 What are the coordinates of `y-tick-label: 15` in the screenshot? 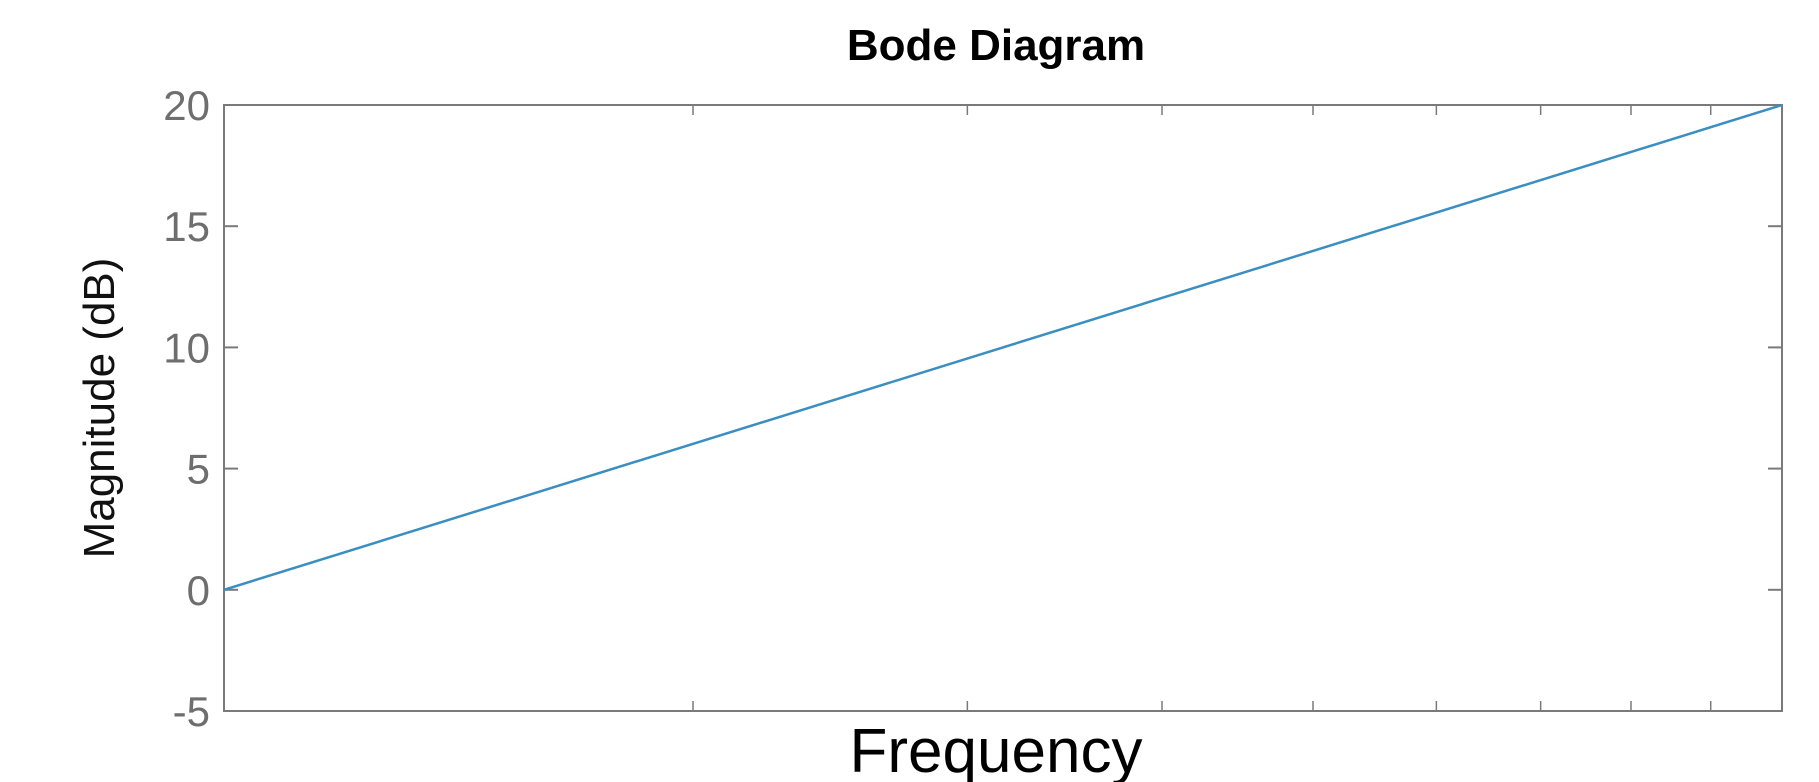 It's located at (186, 226).